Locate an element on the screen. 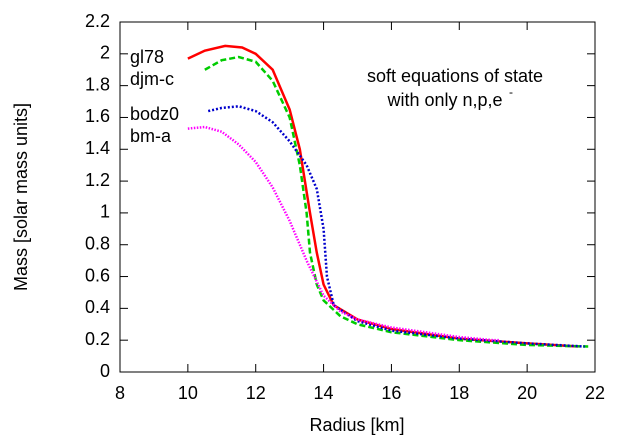  x-tick-label: 22 is located at coordinates (595, 393).